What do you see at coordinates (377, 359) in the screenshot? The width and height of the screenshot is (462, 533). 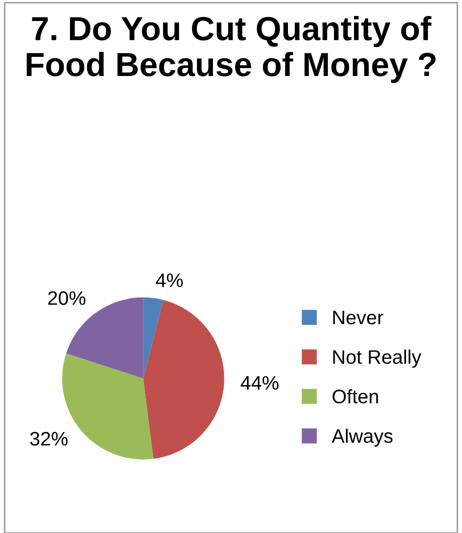 I see `legend-label: Not Really` at bounding box center [377, 359].